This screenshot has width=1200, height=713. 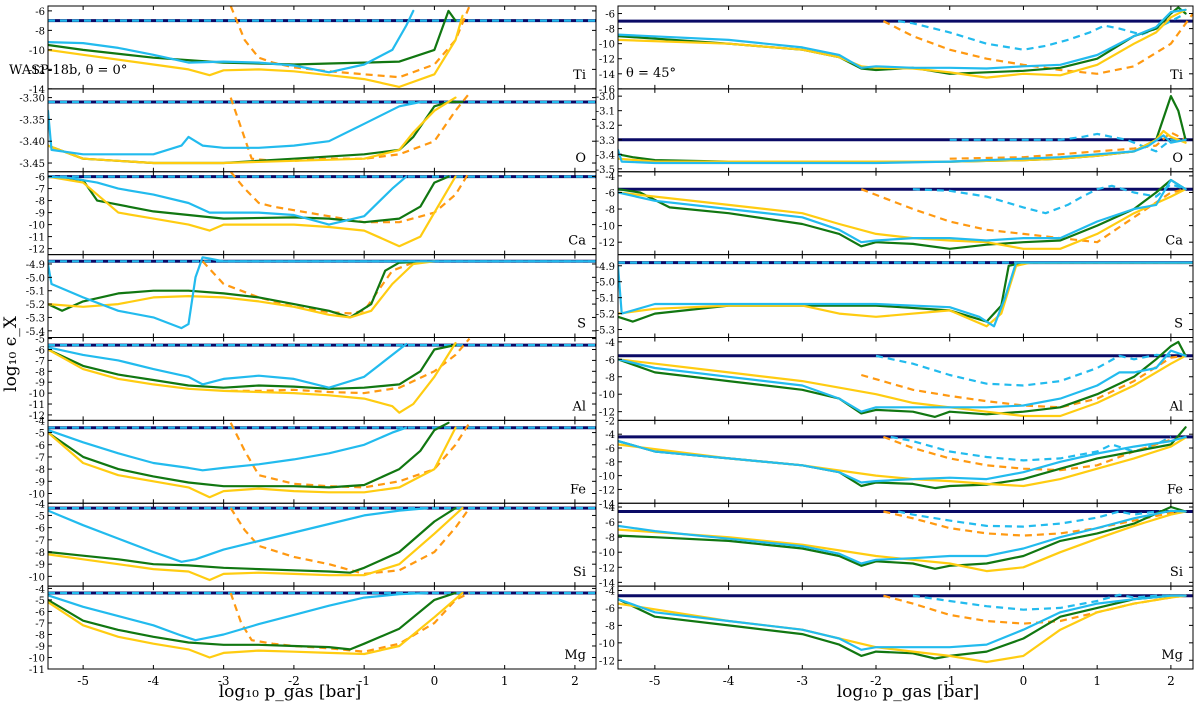 I want to click on panel-theta-0-fe: -4 -5-6-7-8-9 -10 Fe, so click(x=313, y=460).